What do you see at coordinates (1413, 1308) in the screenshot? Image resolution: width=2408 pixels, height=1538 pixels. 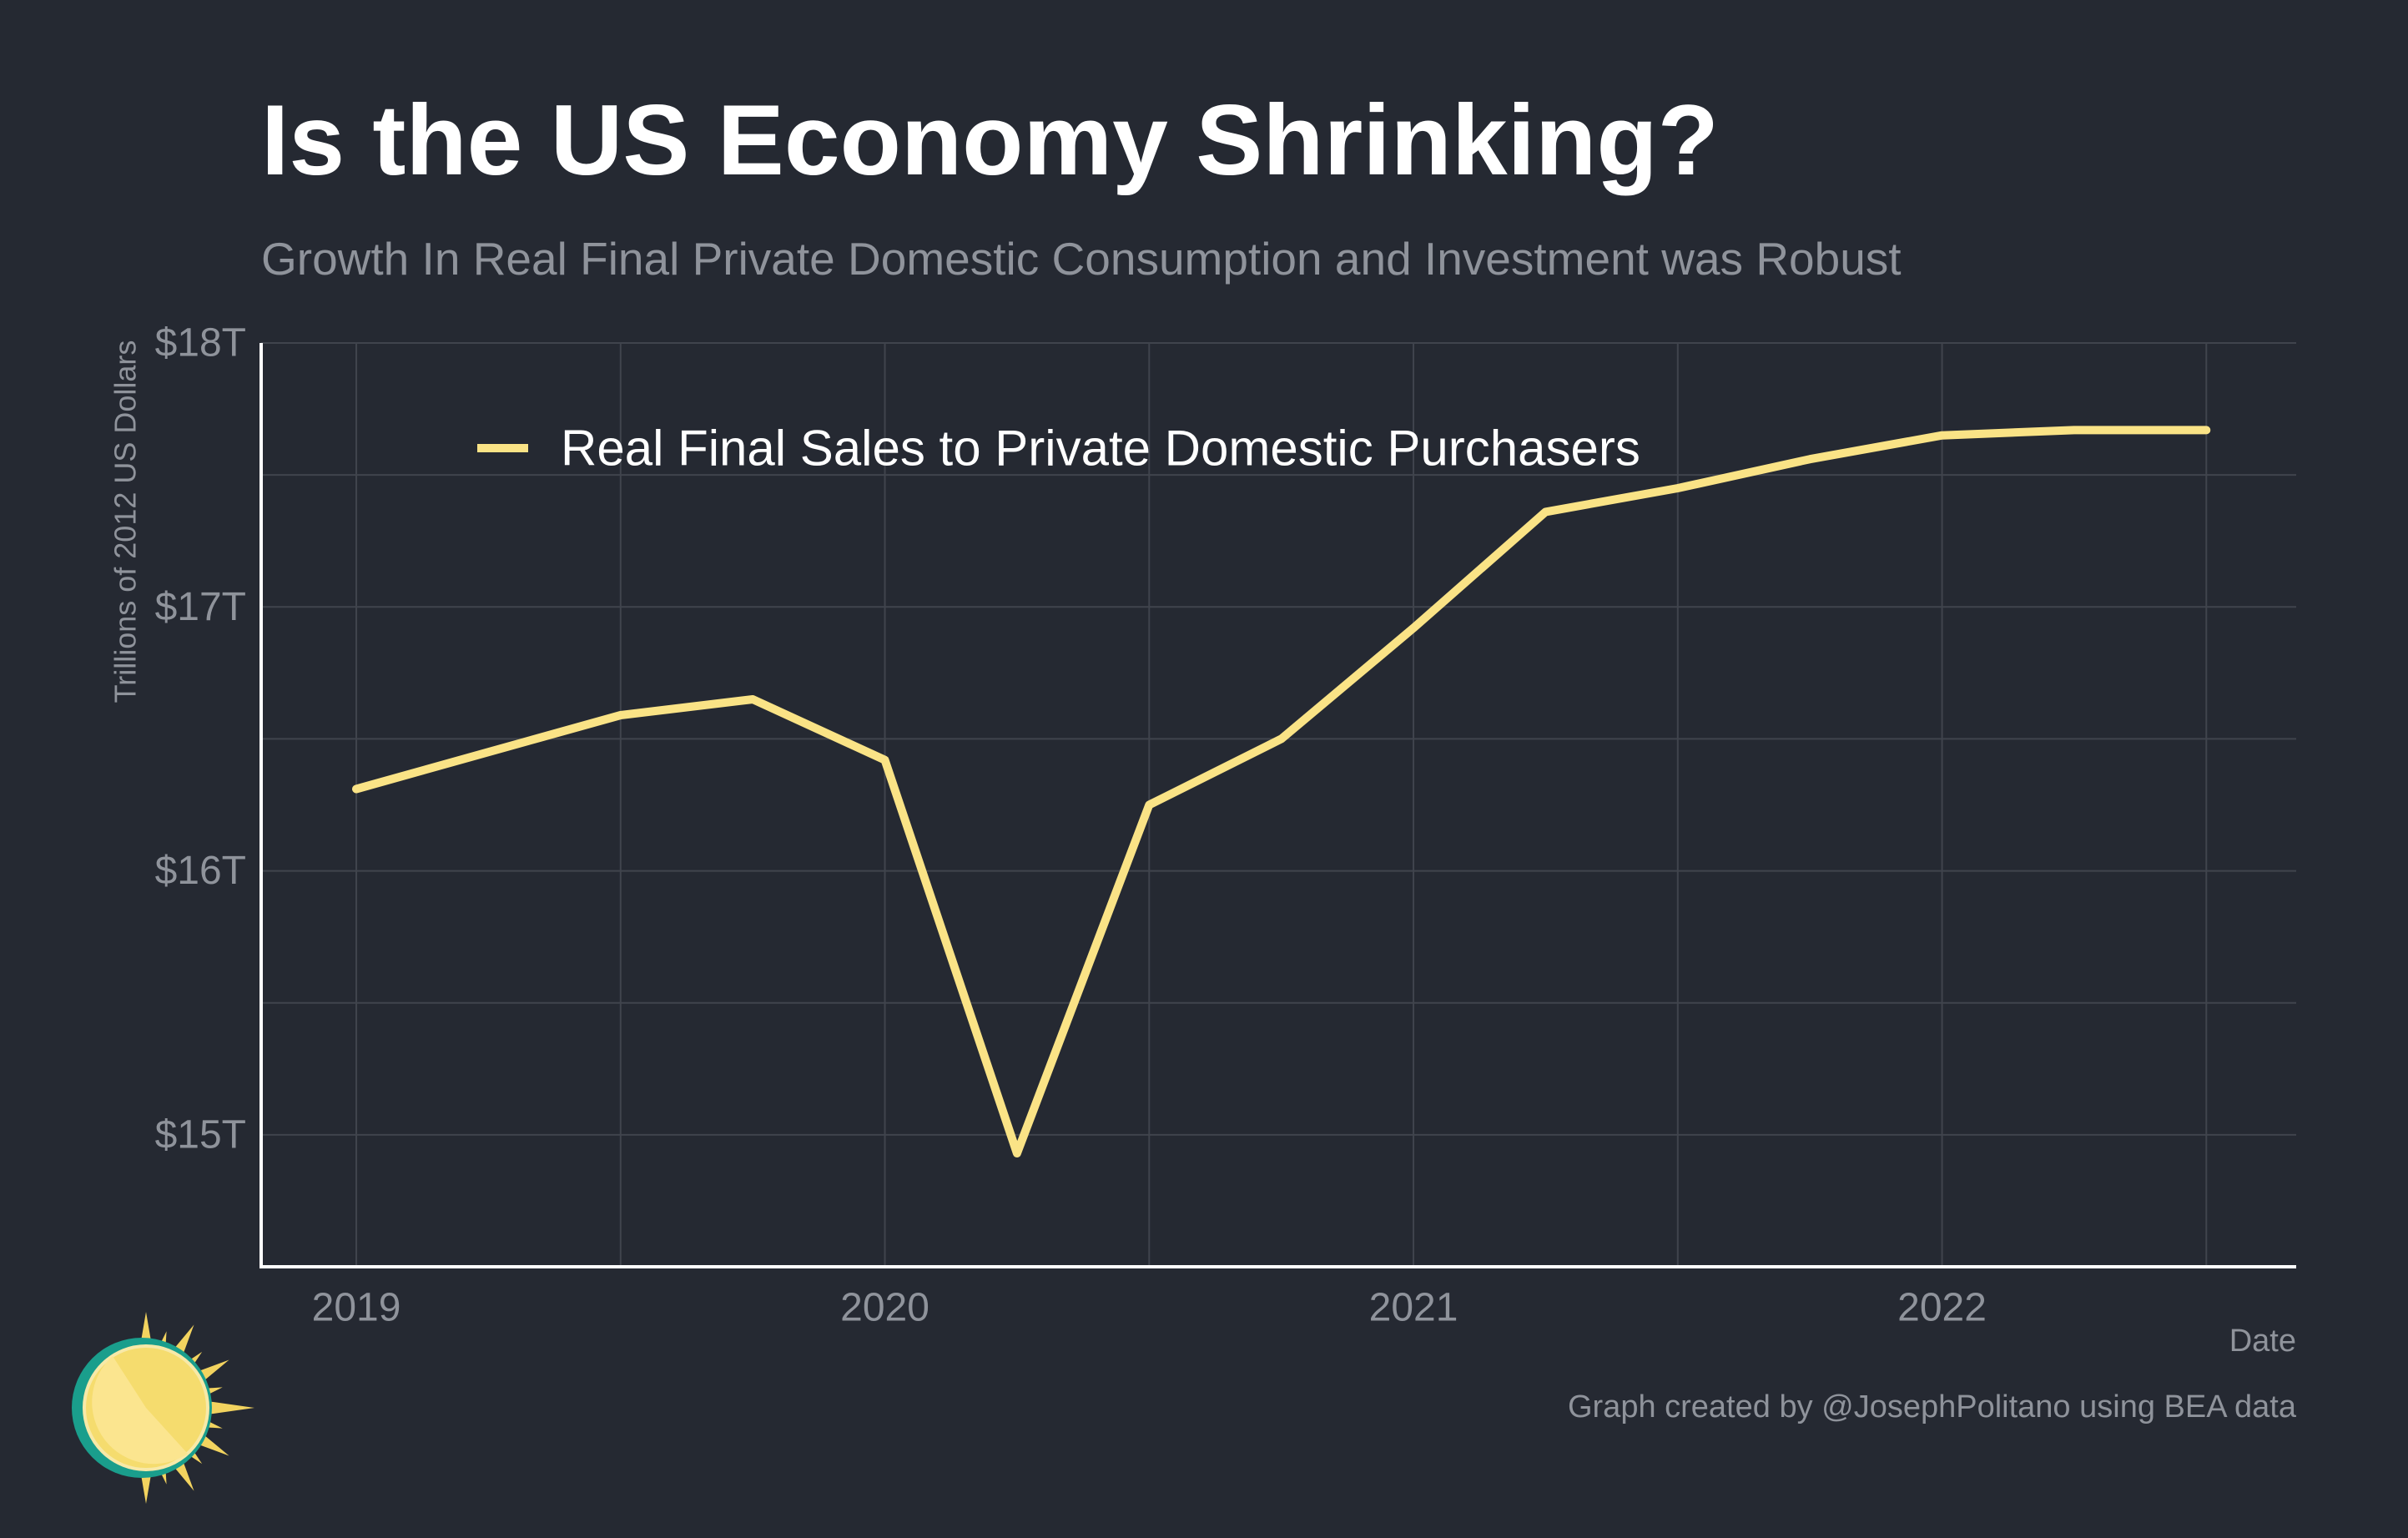 I see `x-tick-label: 2021` at bounding box center [1413, 1308].